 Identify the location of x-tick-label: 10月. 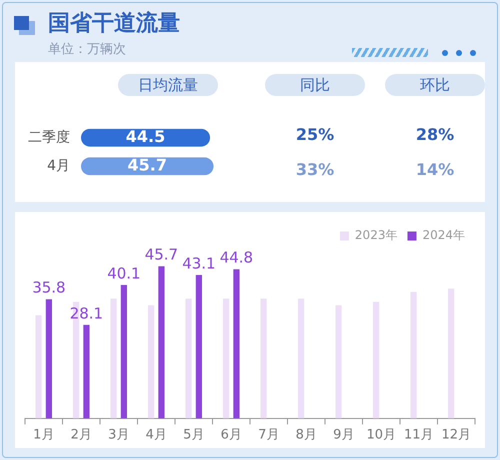
(381, 435).